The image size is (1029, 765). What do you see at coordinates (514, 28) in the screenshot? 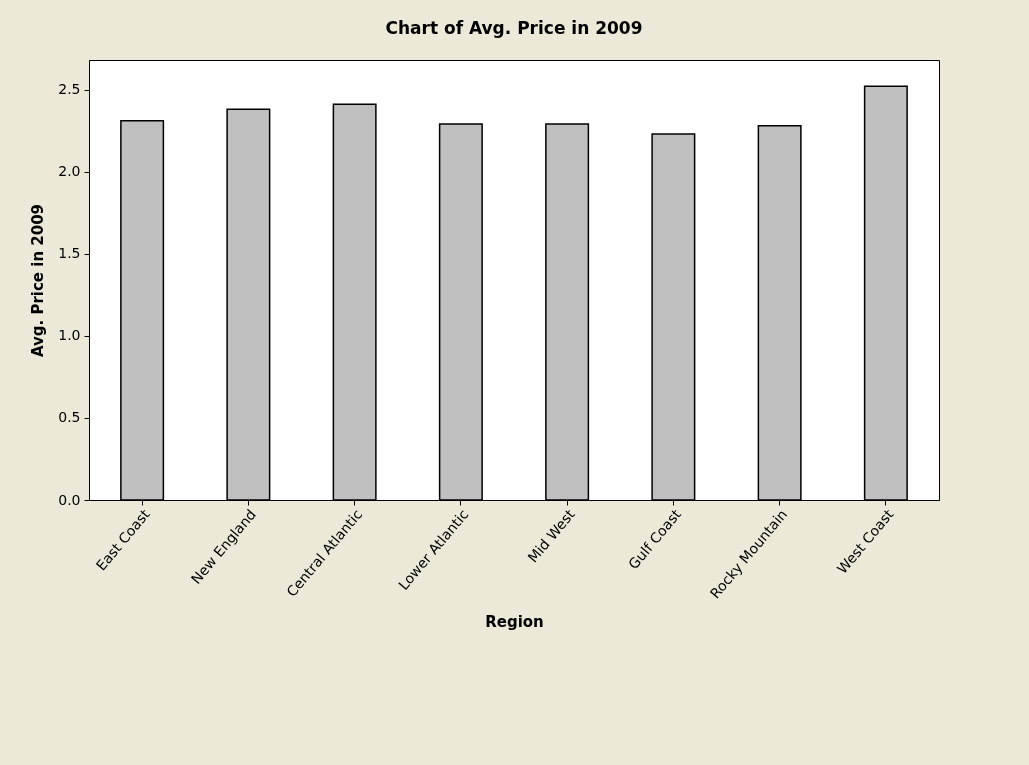
I see `chart-title: Chart of Avg. Price in 2009` at bounding box center [514, 28].